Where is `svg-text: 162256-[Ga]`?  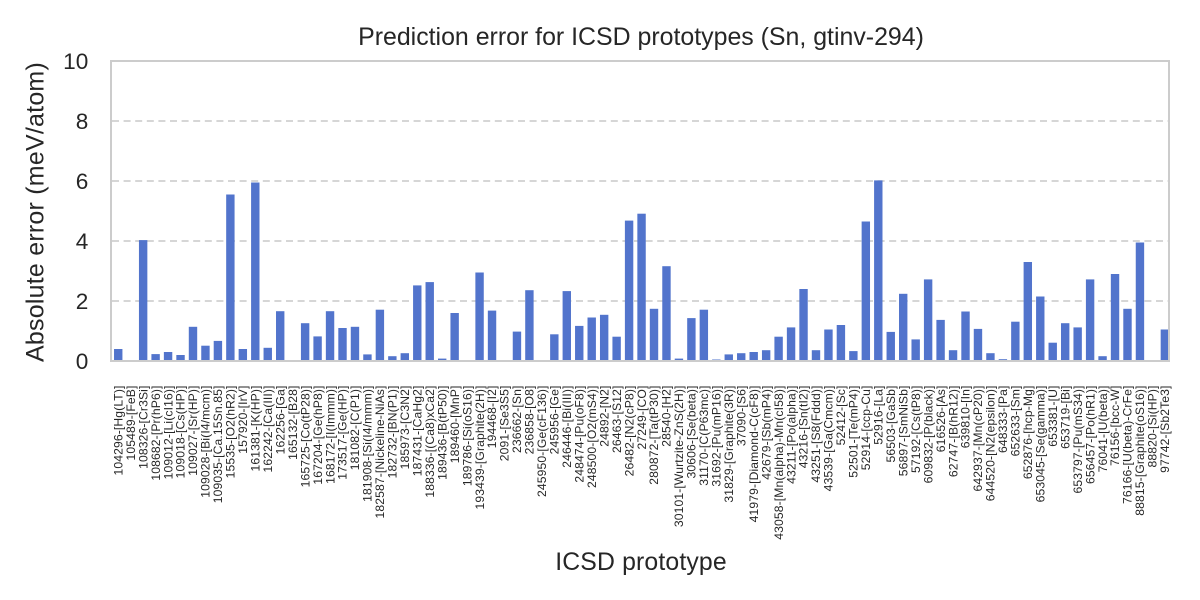 svg-text: 162256-[Ga] is located at coordinates (280, 420).